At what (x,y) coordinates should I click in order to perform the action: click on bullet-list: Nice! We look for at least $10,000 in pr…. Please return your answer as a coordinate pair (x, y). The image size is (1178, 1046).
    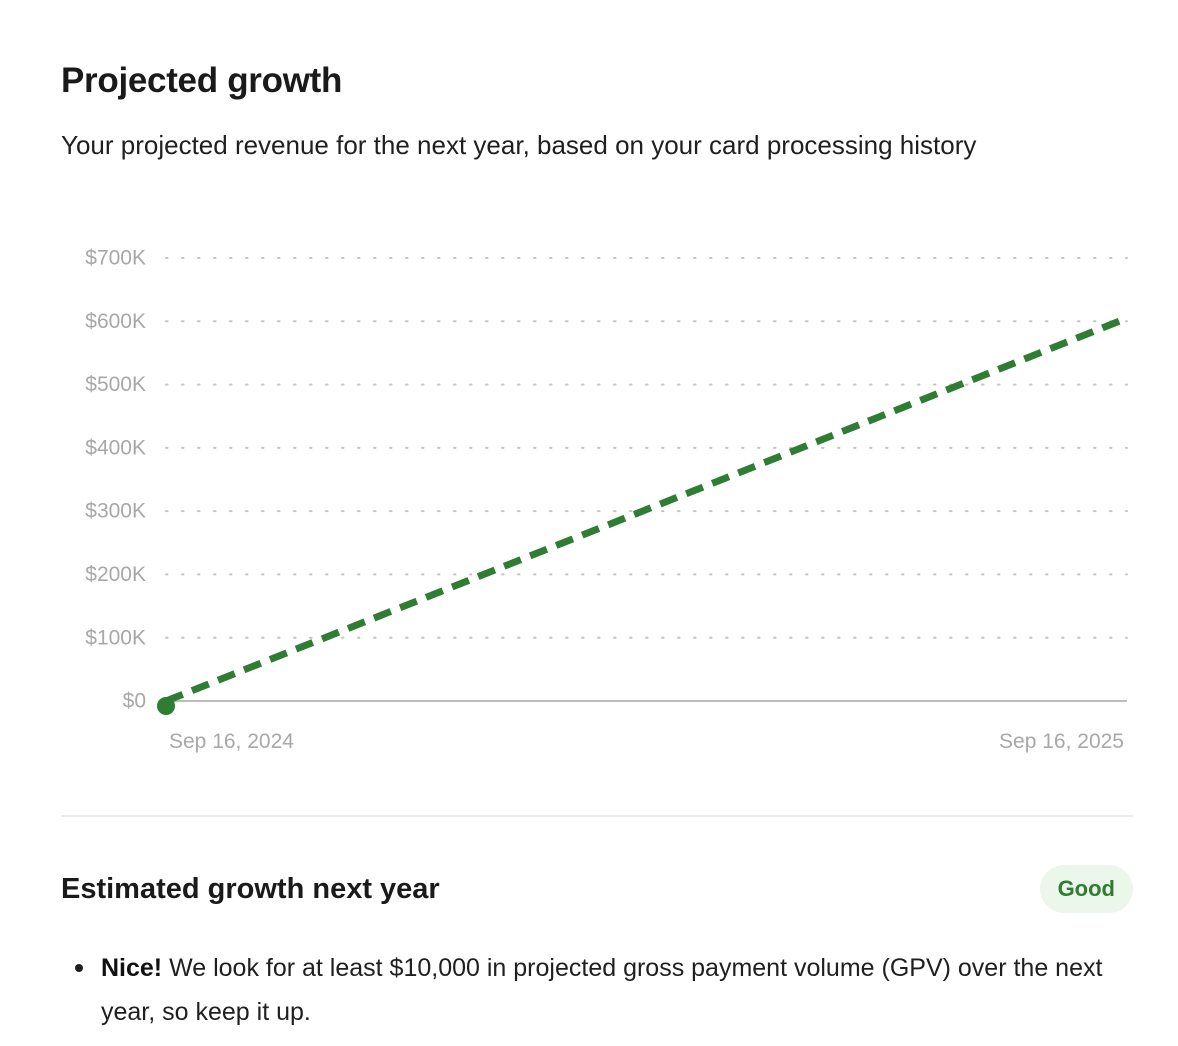
    Looking at the image, I should click on (601, 990).